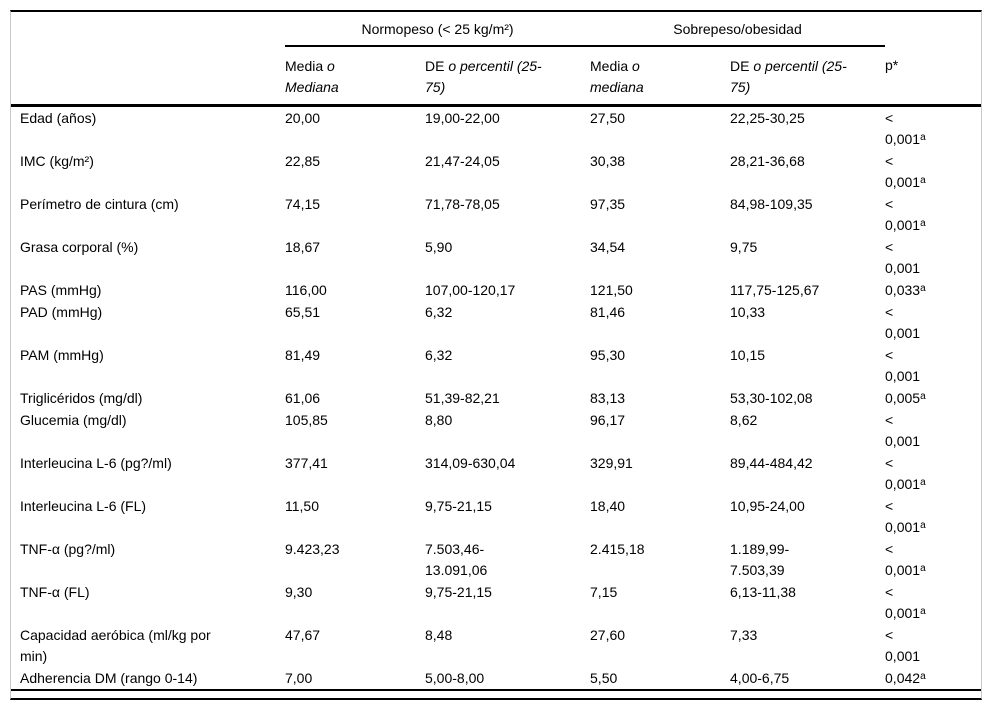 The height and width of the screenshot is (723, 992). I want to click on group-header-spacer, so click(148, 29).